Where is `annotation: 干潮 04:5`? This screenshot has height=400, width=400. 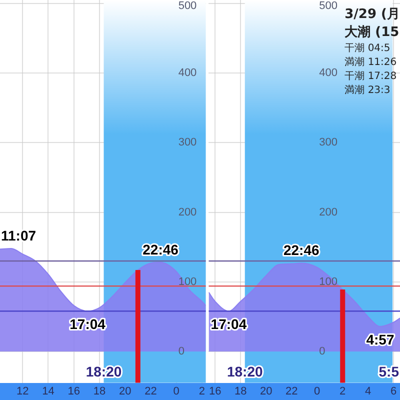 annotation: 干潮 04:5 is located at coordinates (368, 49).